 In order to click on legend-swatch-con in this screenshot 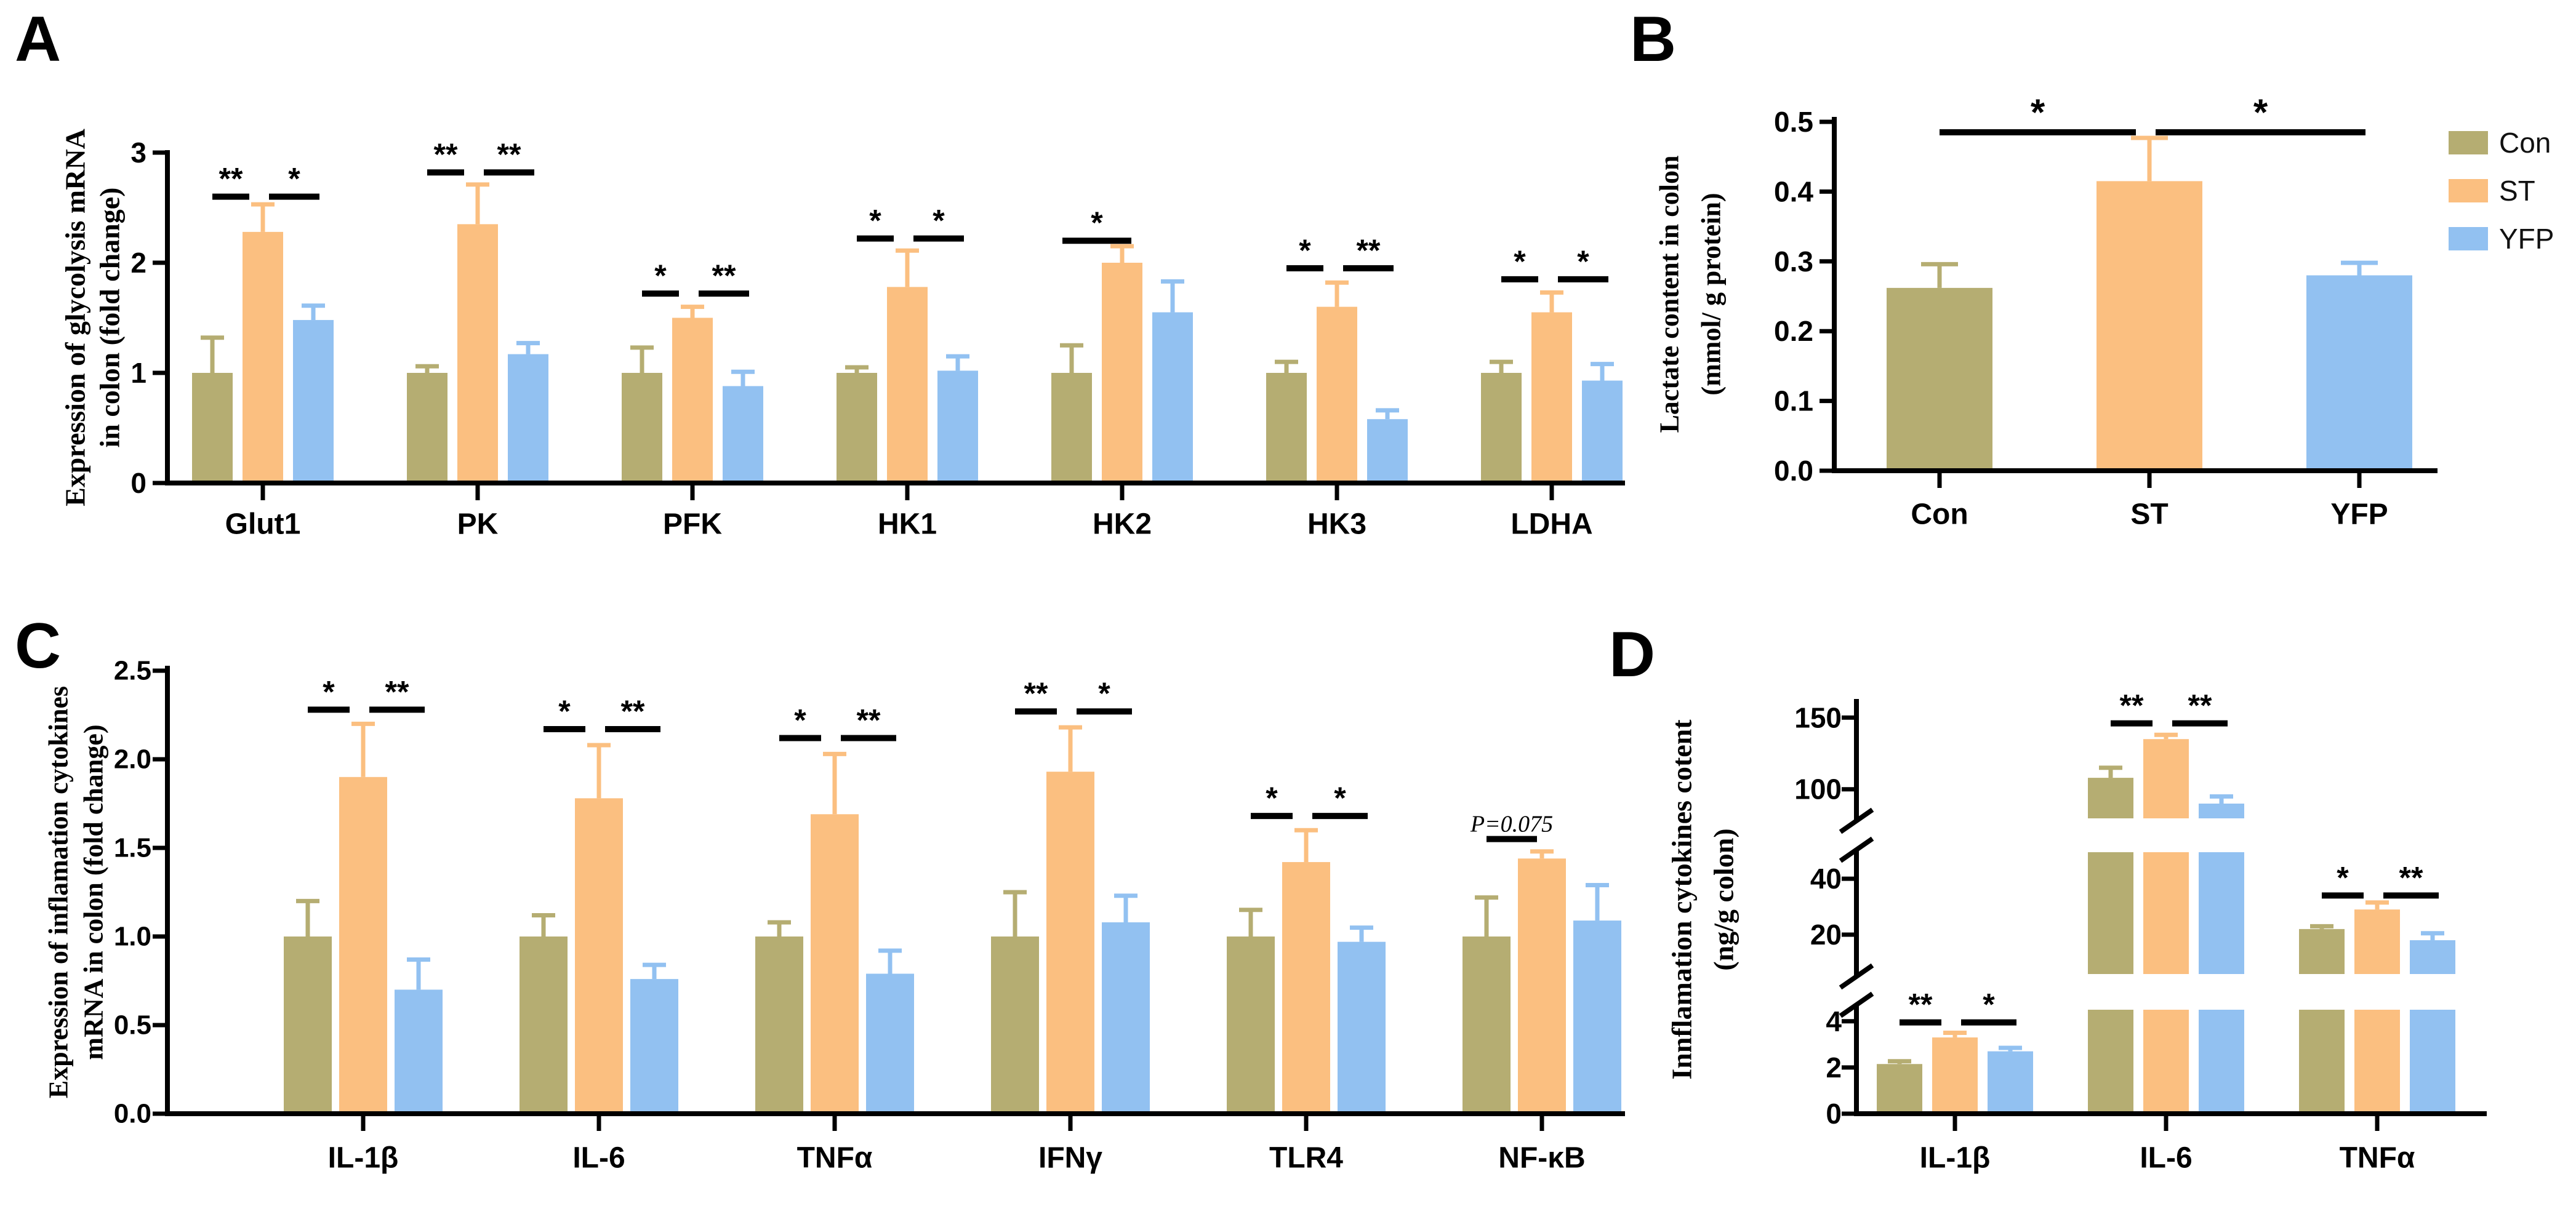, I will do `click(2468, 142)`.